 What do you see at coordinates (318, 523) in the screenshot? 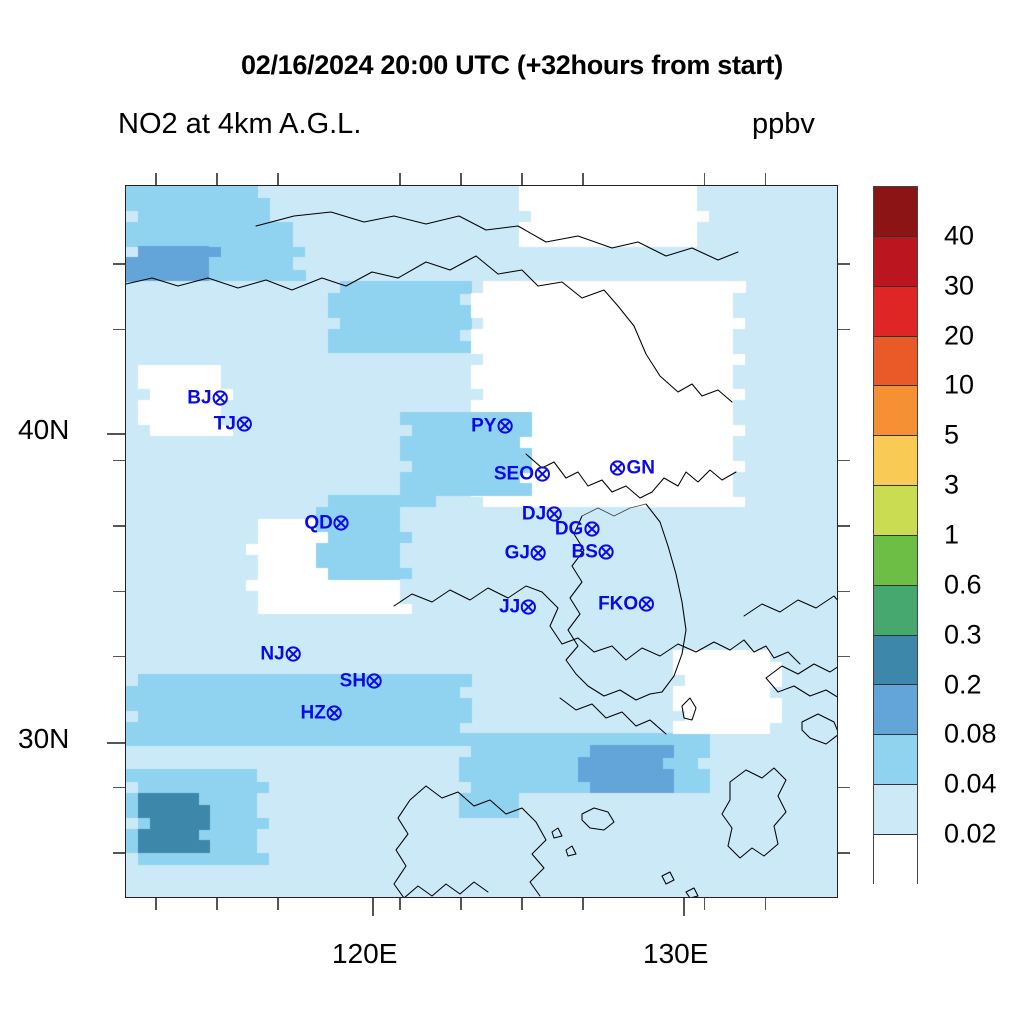
I see `city-label: QD` at bounding box center [318, 523].